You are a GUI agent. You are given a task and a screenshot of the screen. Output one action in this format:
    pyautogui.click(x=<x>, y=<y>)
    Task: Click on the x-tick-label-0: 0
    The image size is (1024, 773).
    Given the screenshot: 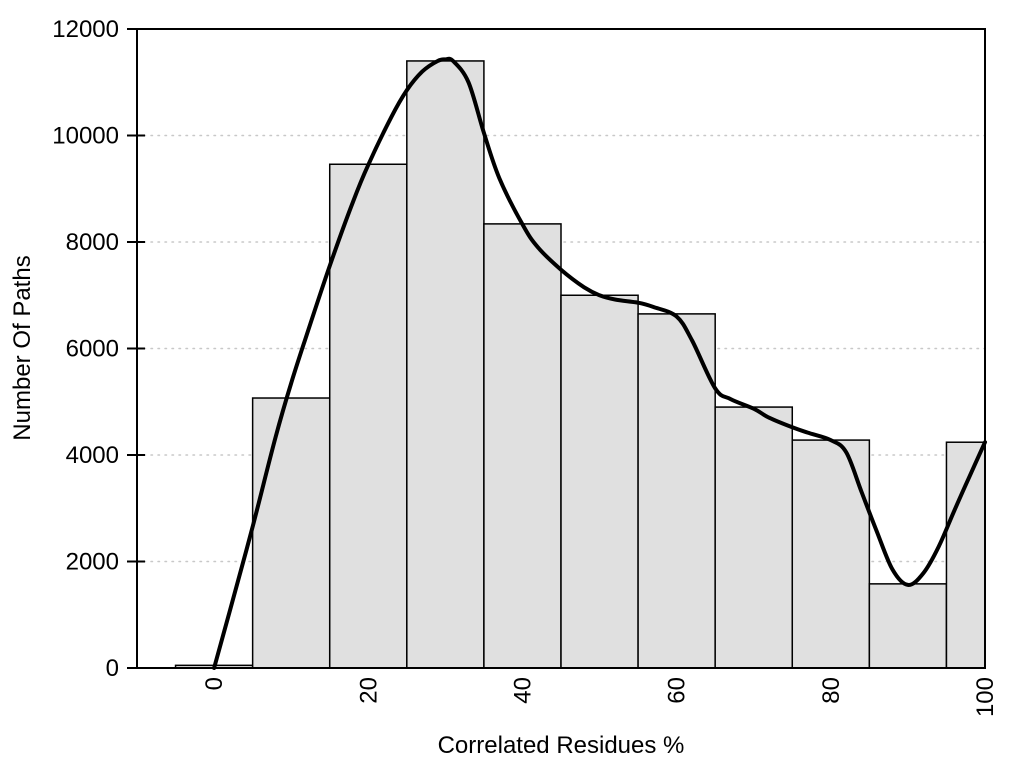 What is the action you would take?
    pyautogui.click(x=214, y=683)
    